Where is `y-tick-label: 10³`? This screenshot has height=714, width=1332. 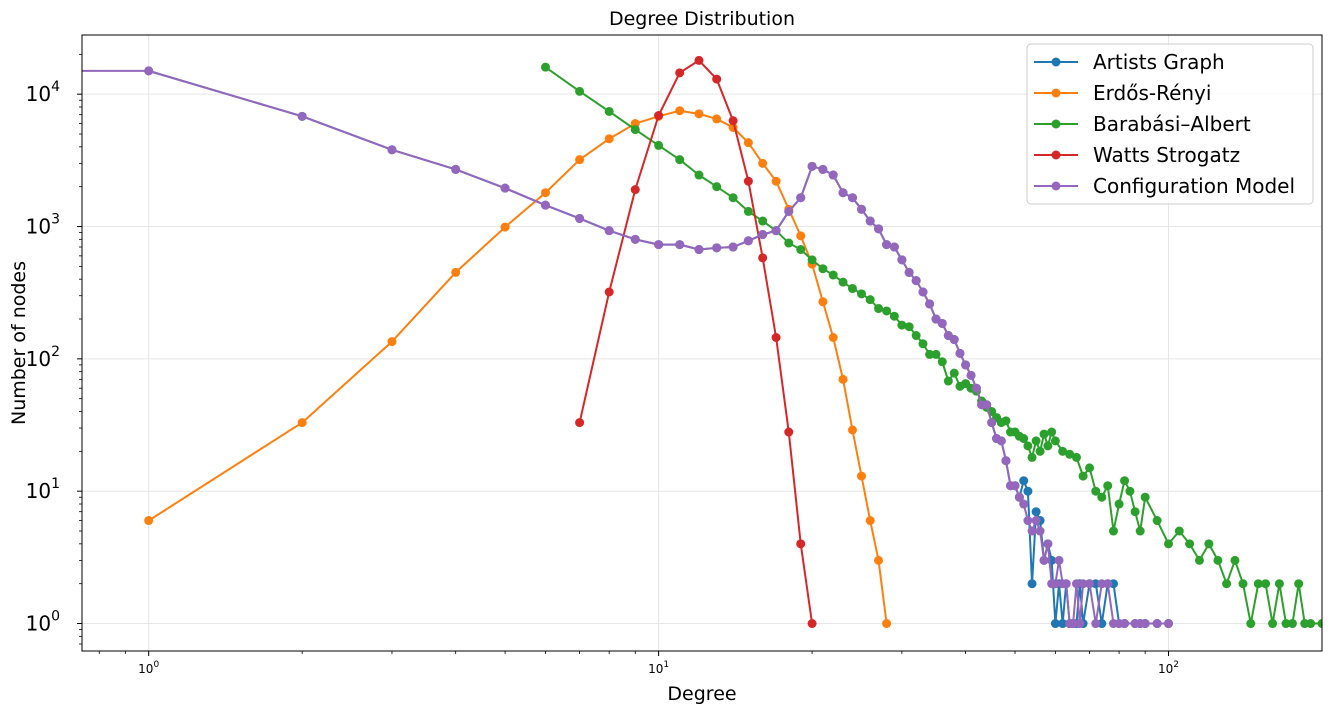 y-tick-label: 10³ is located at coordinates (43, 225).